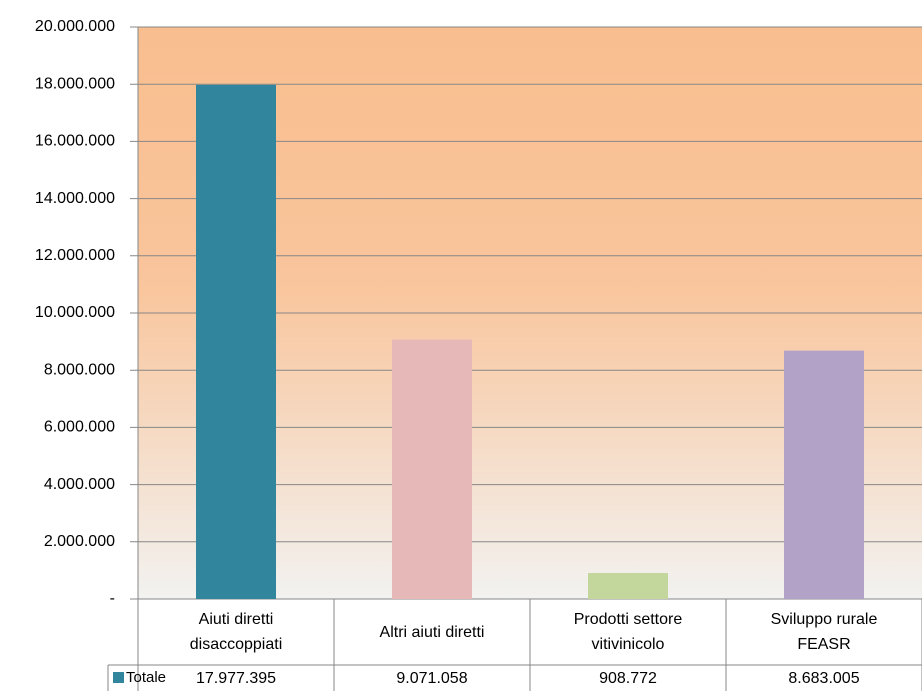 The image size is (922, 691). I want to click on y-tick-label: 18.000.000, so click(75, 83).